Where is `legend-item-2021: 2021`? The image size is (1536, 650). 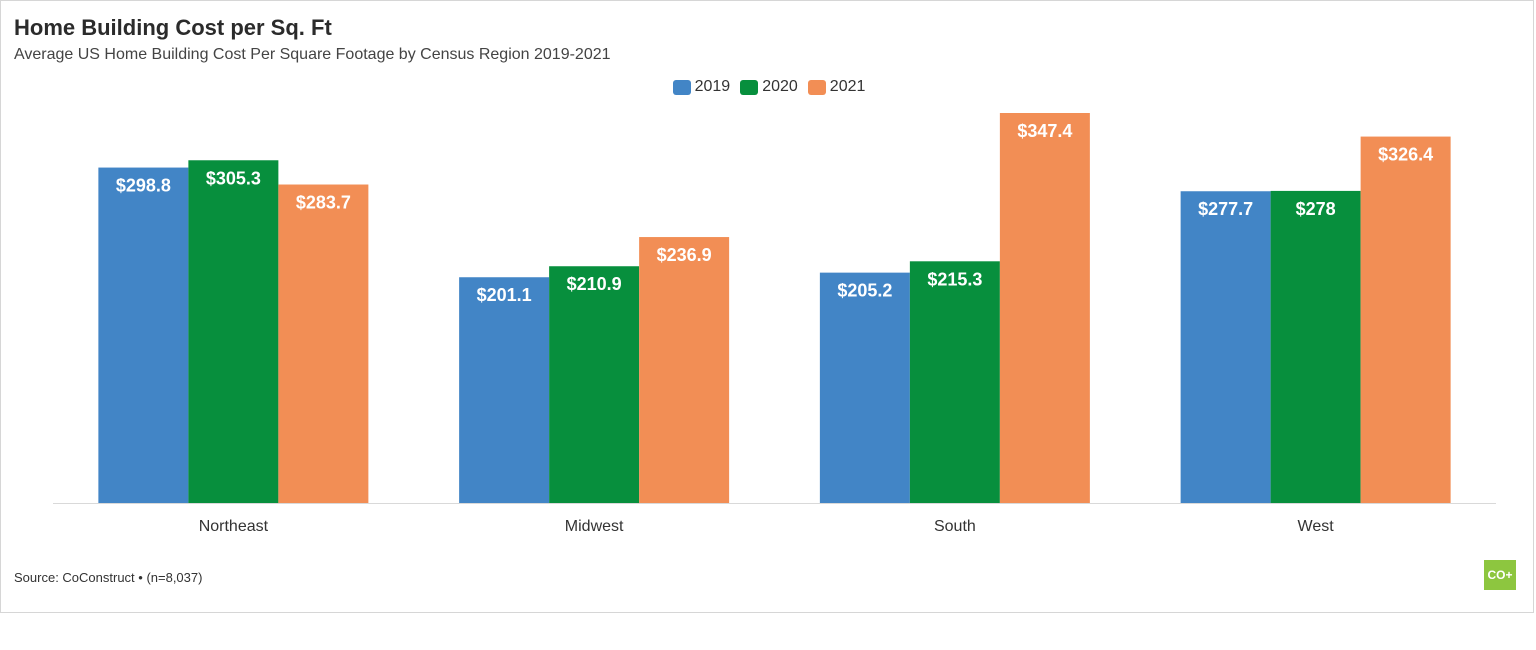
legend-item-2021: 2021 is located at coordinates (836, 87).